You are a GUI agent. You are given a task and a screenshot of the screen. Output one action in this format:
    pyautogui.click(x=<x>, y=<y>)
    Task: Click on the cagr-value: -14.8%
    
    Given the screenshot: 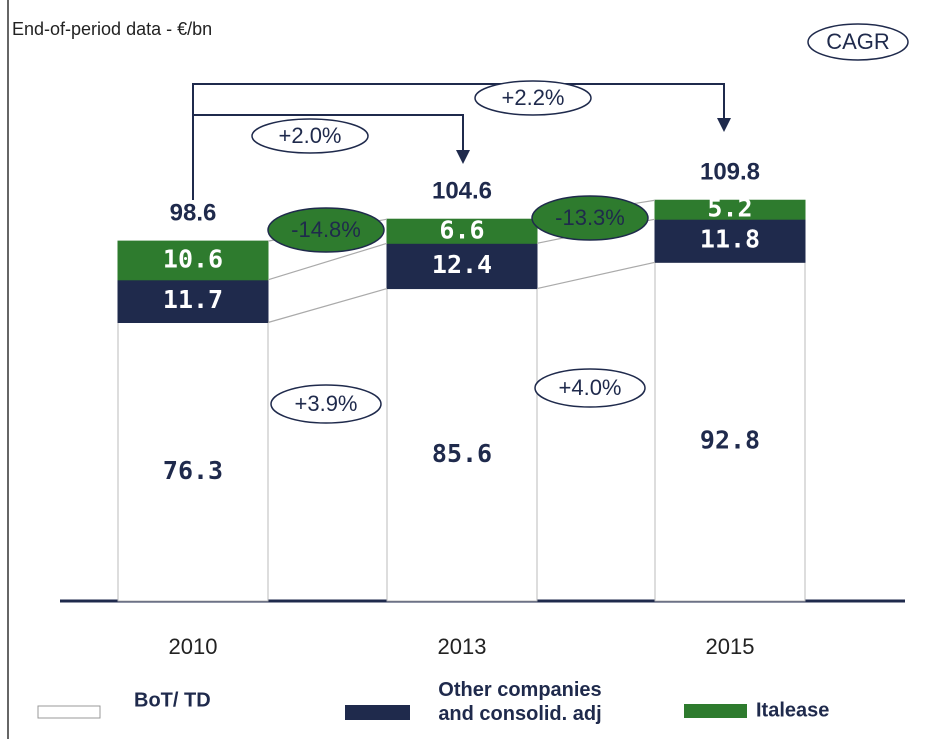 What is the action you would take?
    pyautogui.click(x=326, y=229)
    